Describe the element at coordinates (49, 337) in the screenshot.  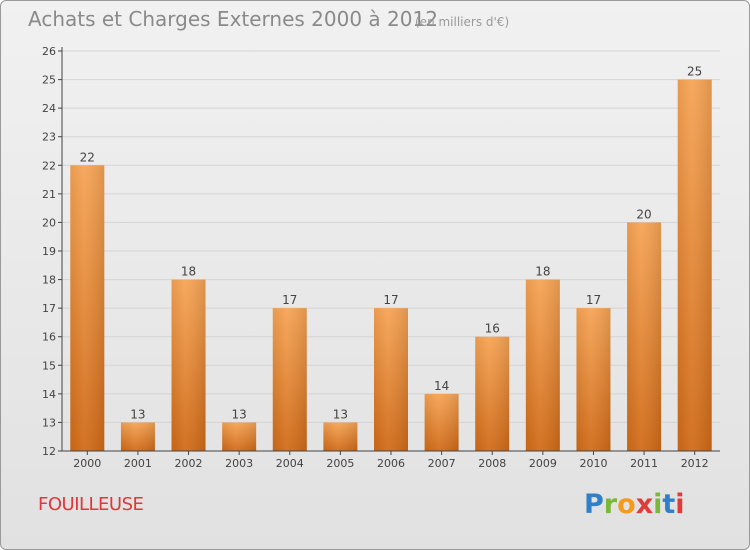
I see `y-tick-label: 16` at that location.